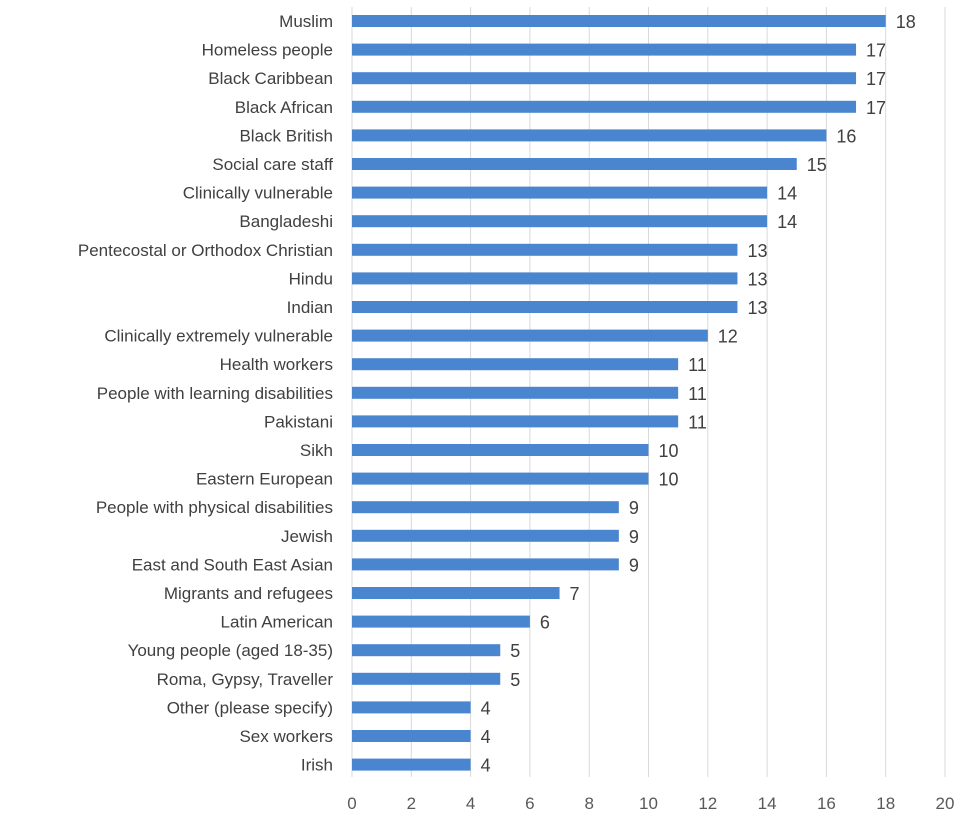  What do you see at coordinates (311, 278) in the screenshot?
I see `category-label: Hindu` at bounding box center [311, 278].